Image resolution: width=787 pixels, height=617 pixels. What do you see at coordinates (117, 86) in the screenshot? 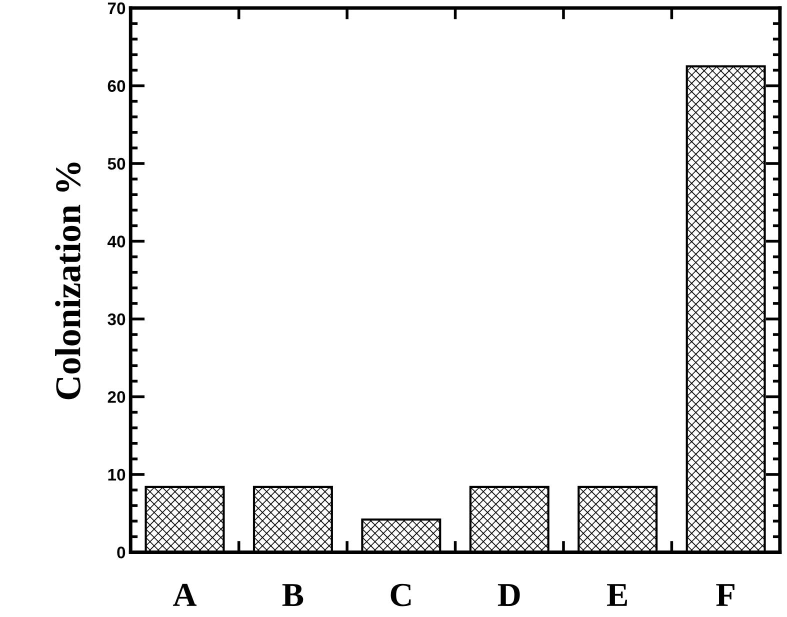
I see `y-tick-label: 60` at bounding box center [117, 86].